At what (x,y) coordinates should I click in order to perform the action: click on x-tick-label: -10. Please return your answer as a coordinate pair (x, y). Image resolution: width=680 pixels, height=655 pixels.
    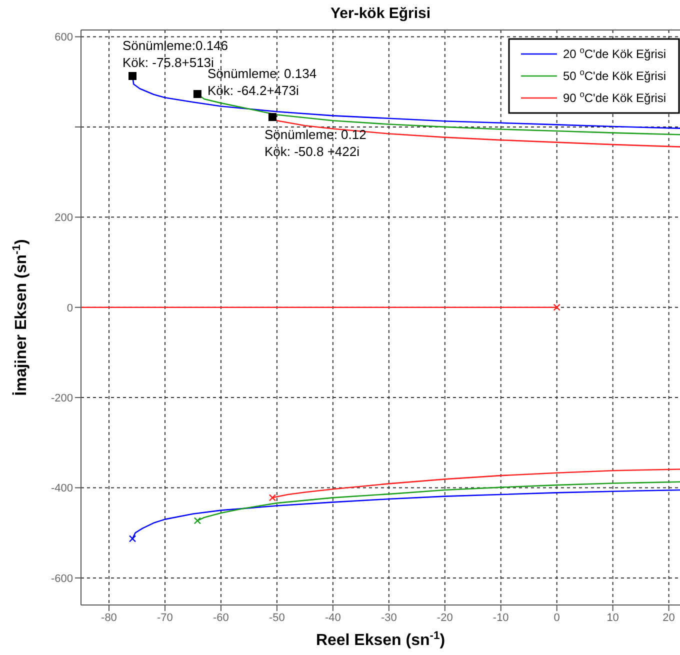
    Looking at the image, I should click on (500, 618).